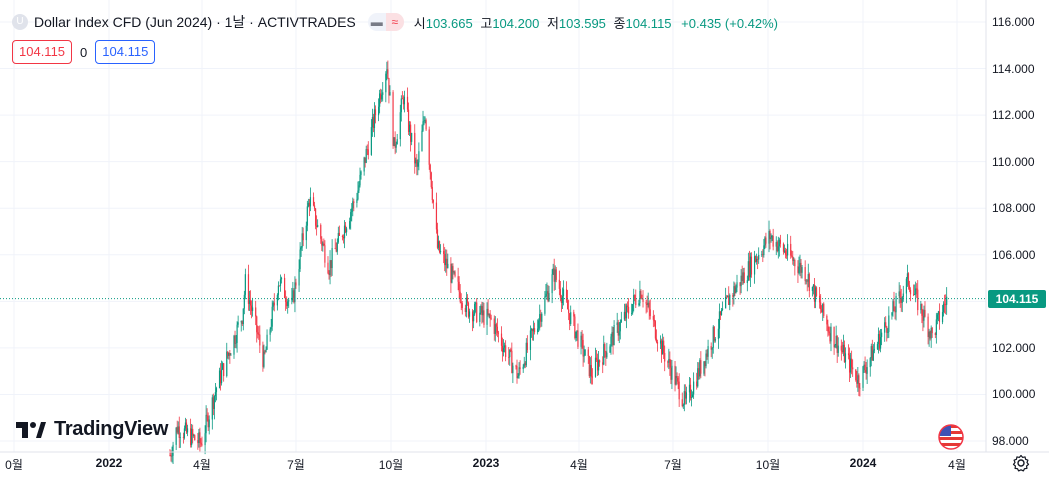 The height and width of the screenshot is (485, 1049). I want to click on approx-icon: ≈, so click(394, 22).